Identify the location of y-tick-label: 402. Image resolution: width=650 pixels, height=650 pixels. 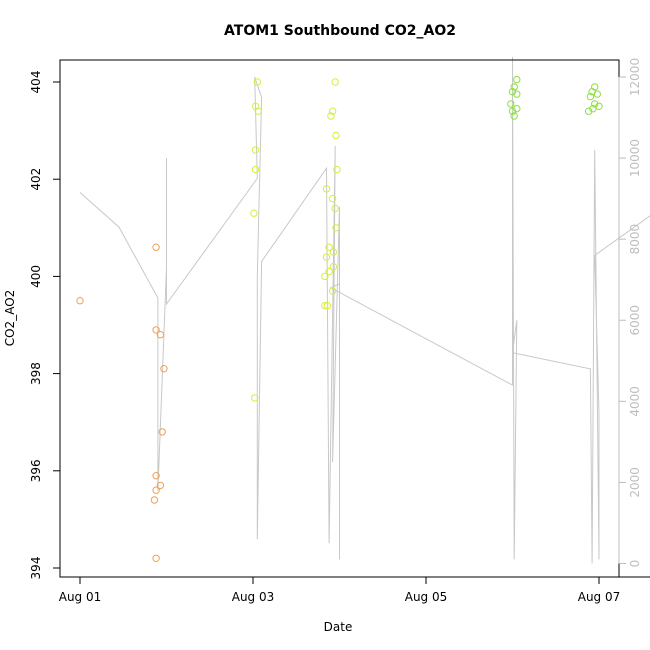
(36, 179).